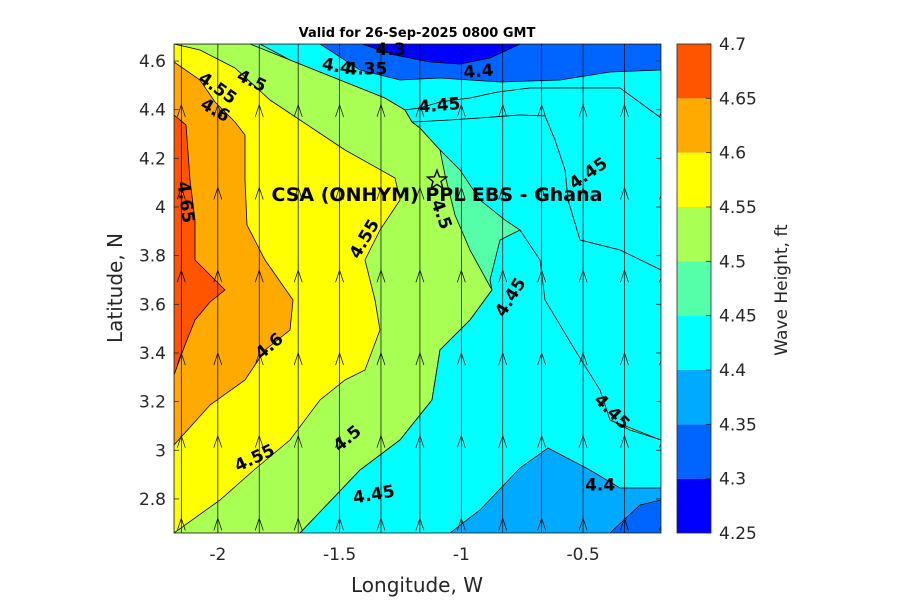 The image size is (900, 600). What do you see at coordinates (115, 288) in the screenshot?
I see `y-axis-label: Latitude, N` at bounding box center [115, 288].